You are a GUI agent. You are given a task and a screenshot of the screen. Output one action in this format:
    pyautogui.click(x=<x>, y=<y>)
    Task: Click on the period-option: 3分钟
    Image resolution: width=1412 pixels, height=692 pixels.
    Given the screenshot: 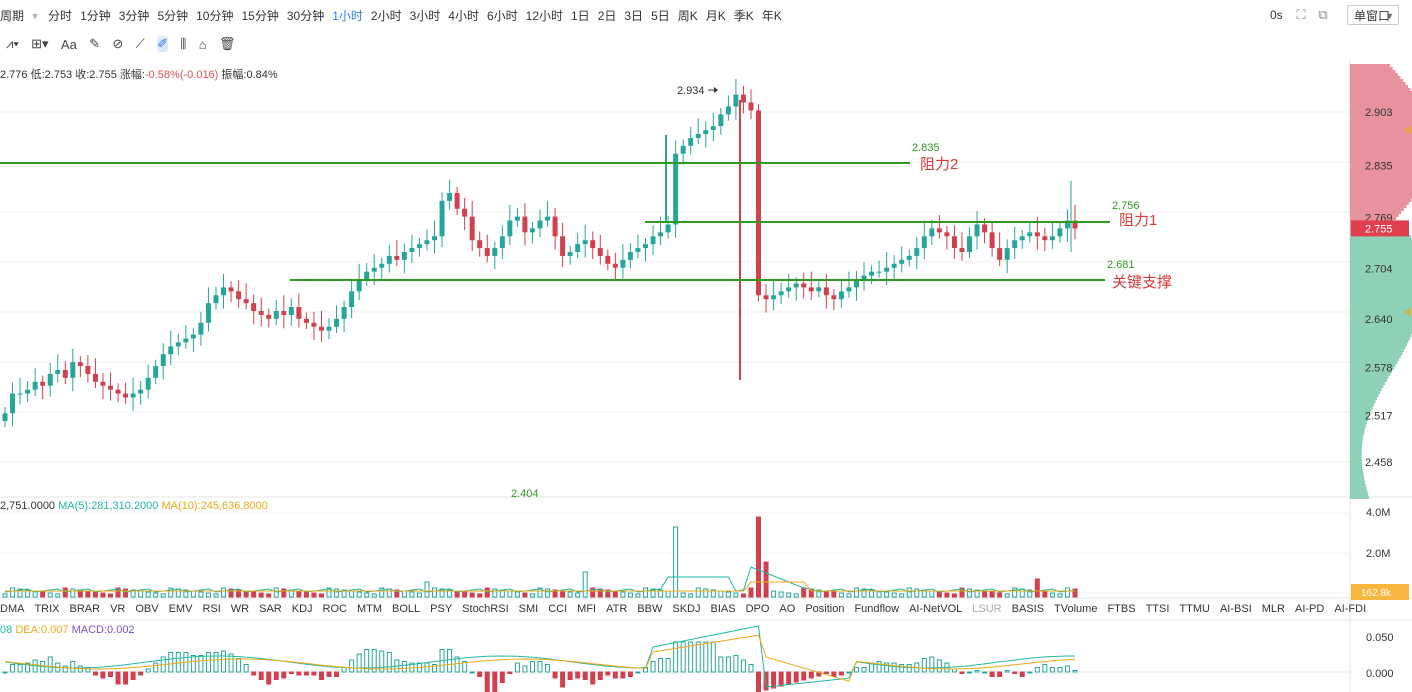 What is the action you would take?
    pyautogui.click(x=134, y=16)
    